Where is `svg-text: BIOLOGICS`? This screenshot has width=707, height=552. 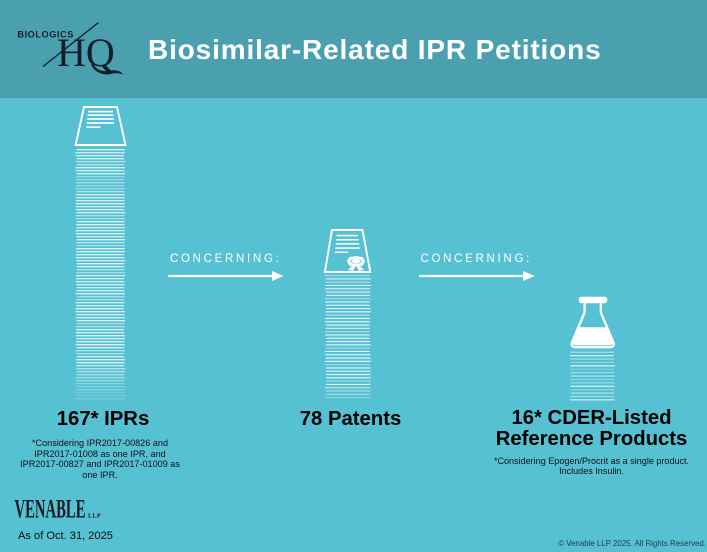
svg-text: BIOLOGICS is located at coordinates (45, 35).